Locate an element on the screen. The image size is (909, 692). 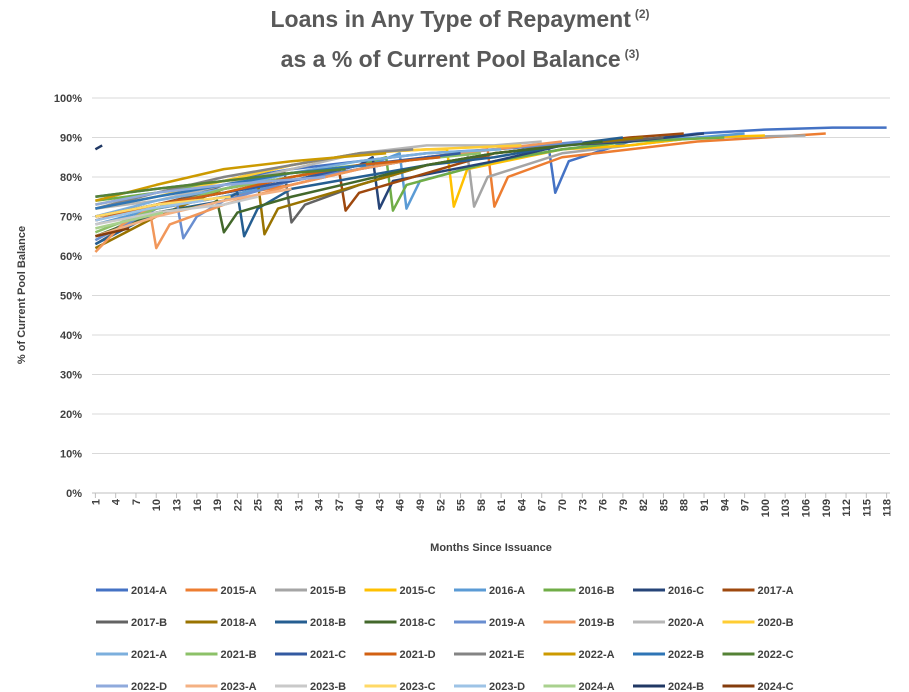
legend-label: 2020-A is located at coordinates (686, 623).